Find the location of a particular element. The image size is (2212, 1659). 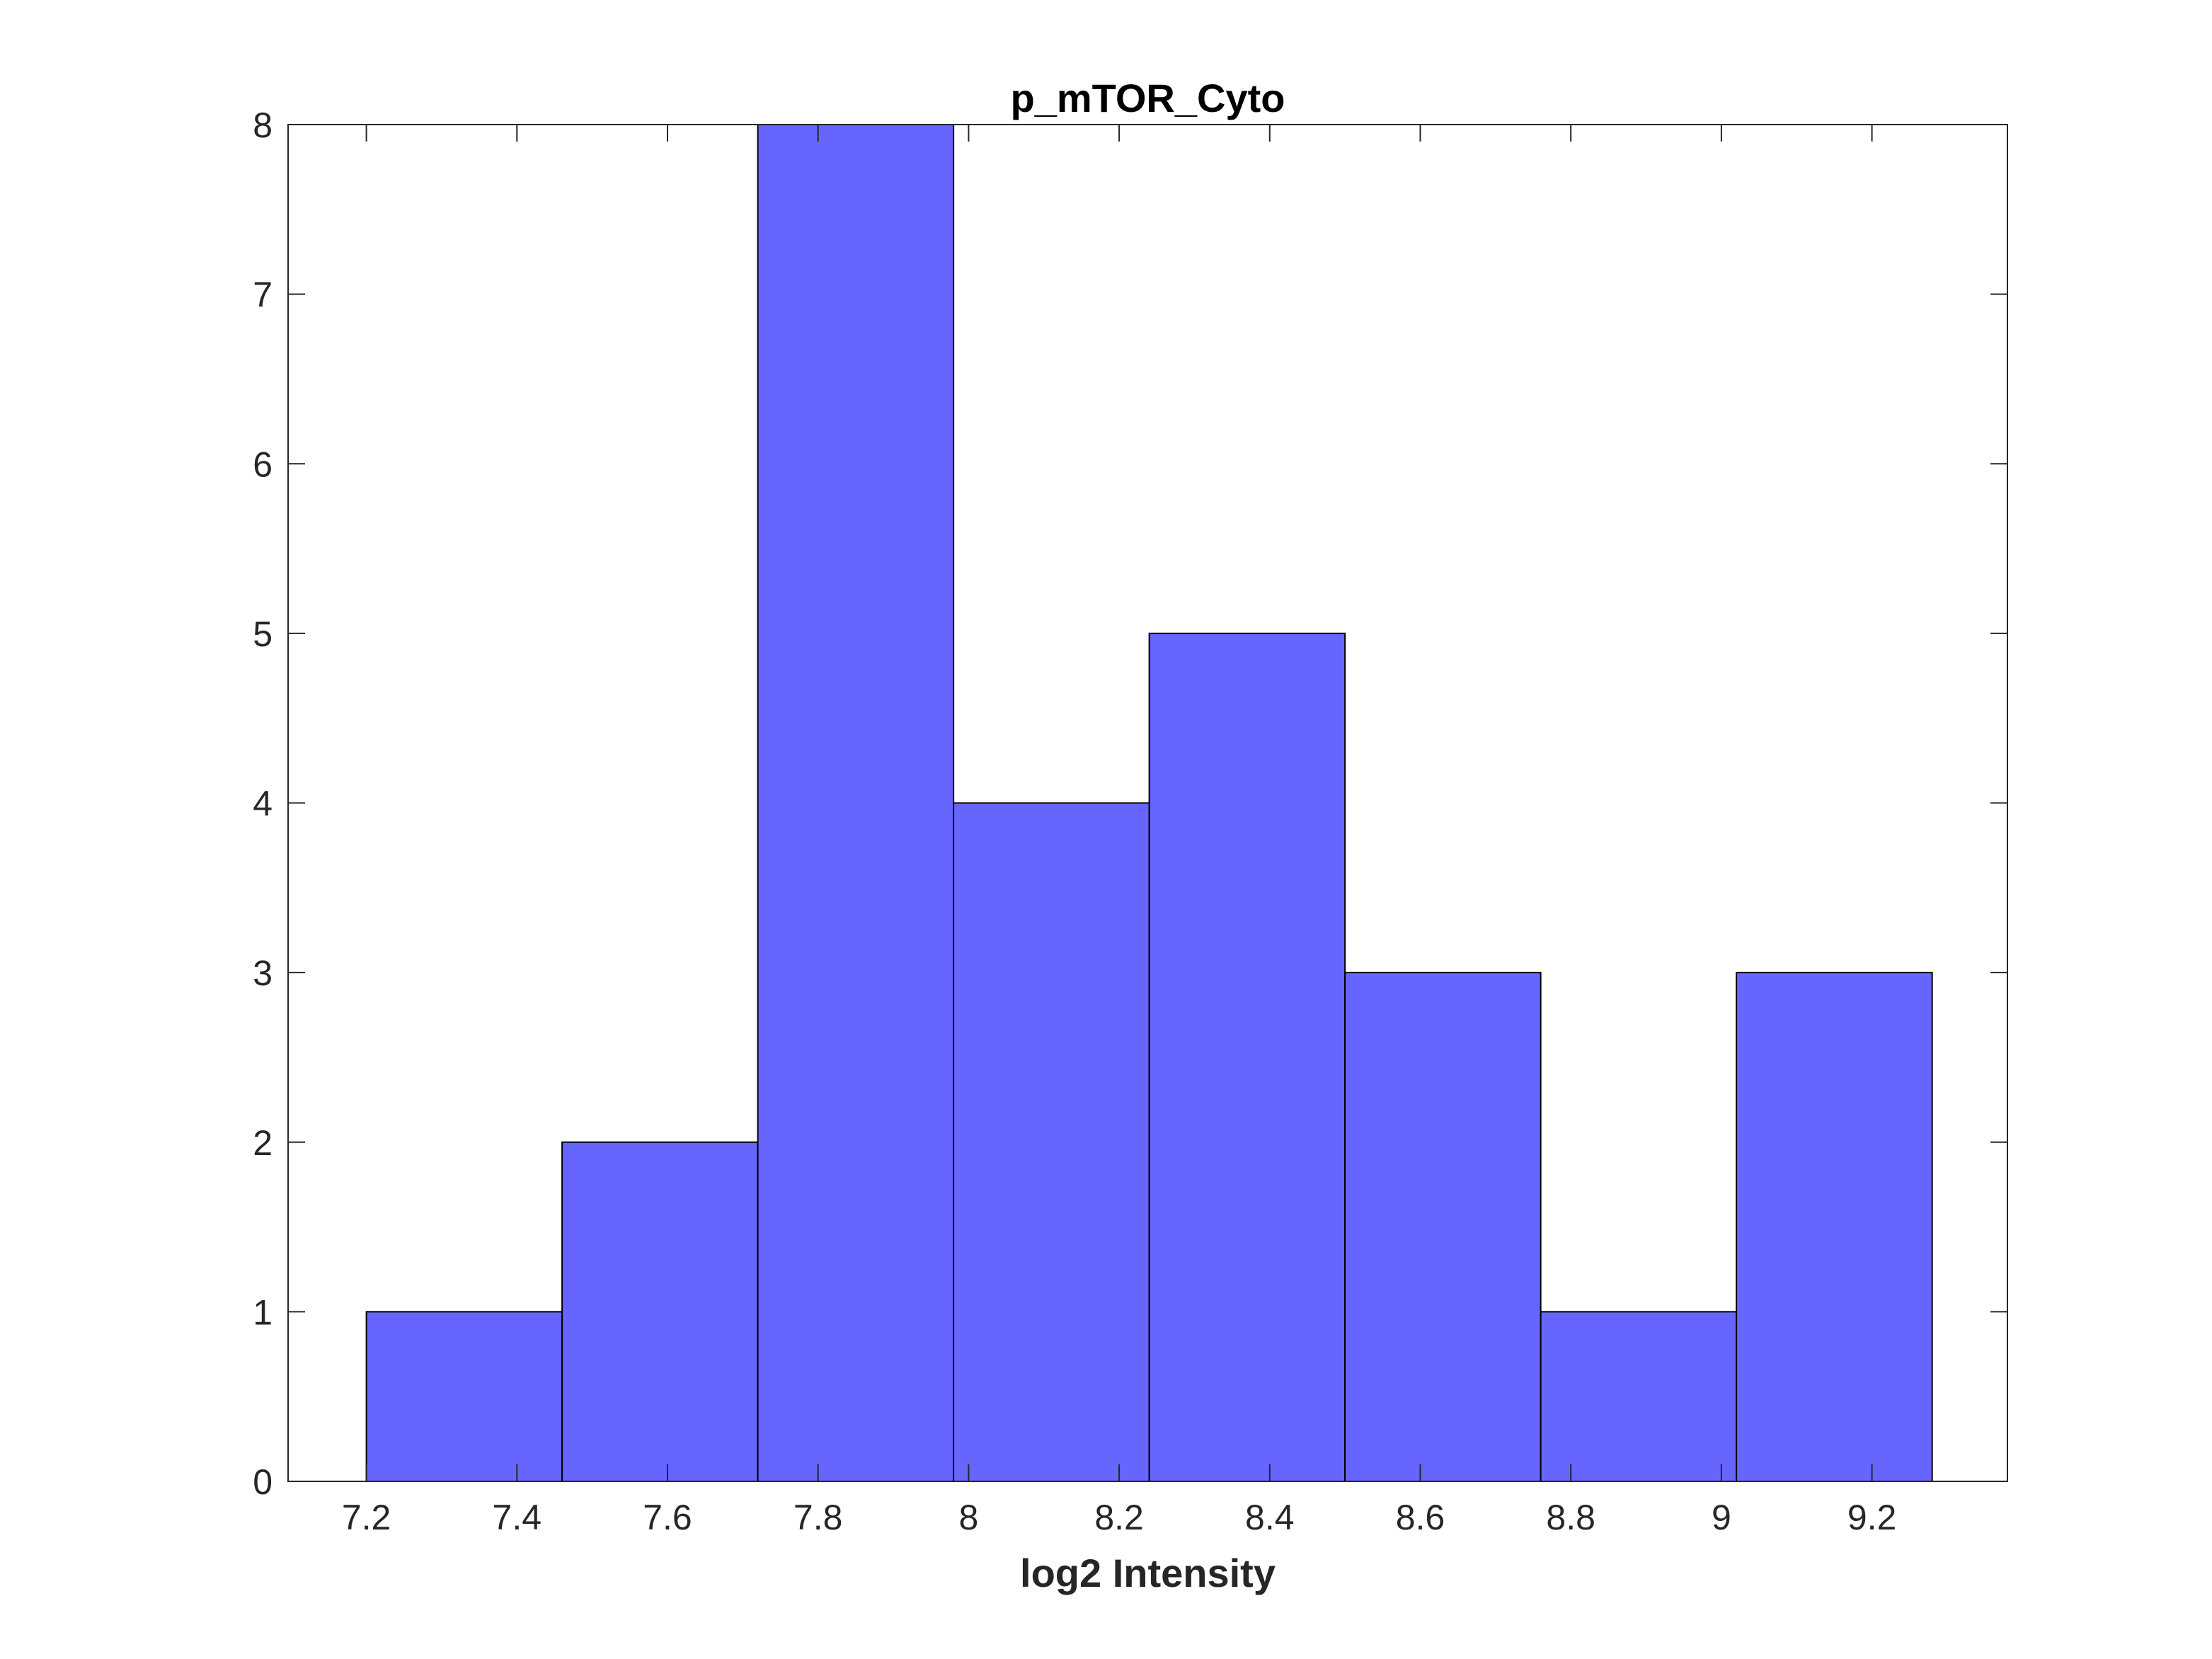

tick-label: 7 is located at coordinates (263, 295).